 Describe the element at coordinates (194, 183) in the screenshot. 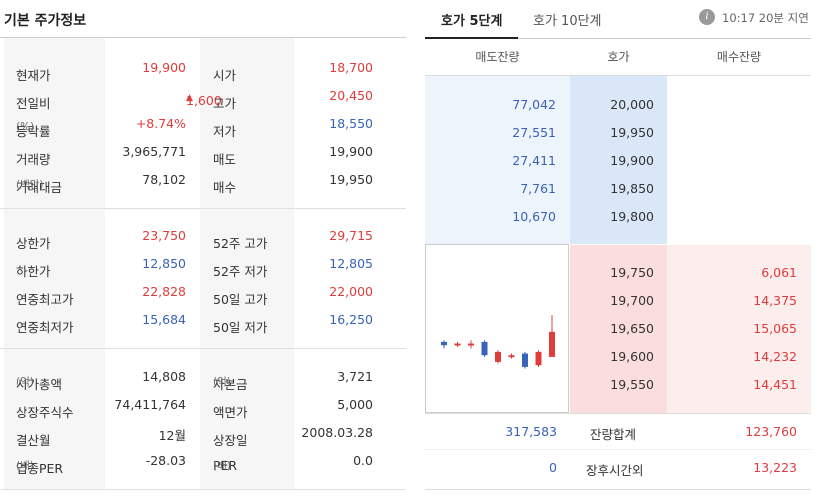

I see `info-row: 거래대금 (백만) 78,102 매수 19,950` at that location.